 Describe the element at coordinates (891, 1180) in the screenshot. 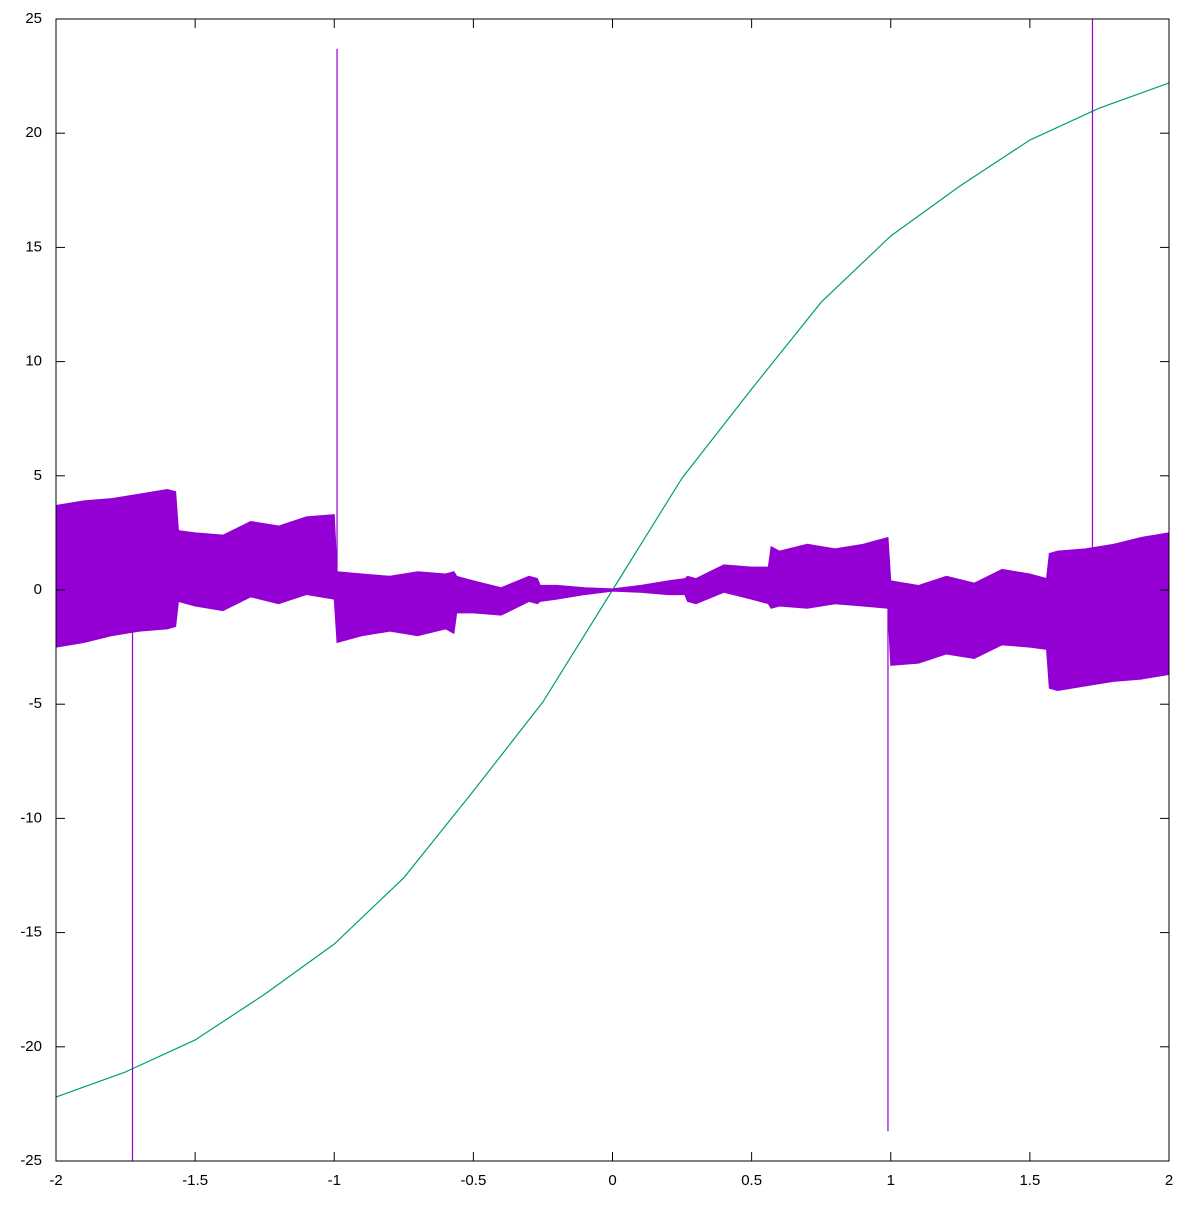

I see `x-tick-label: 1` at that location.